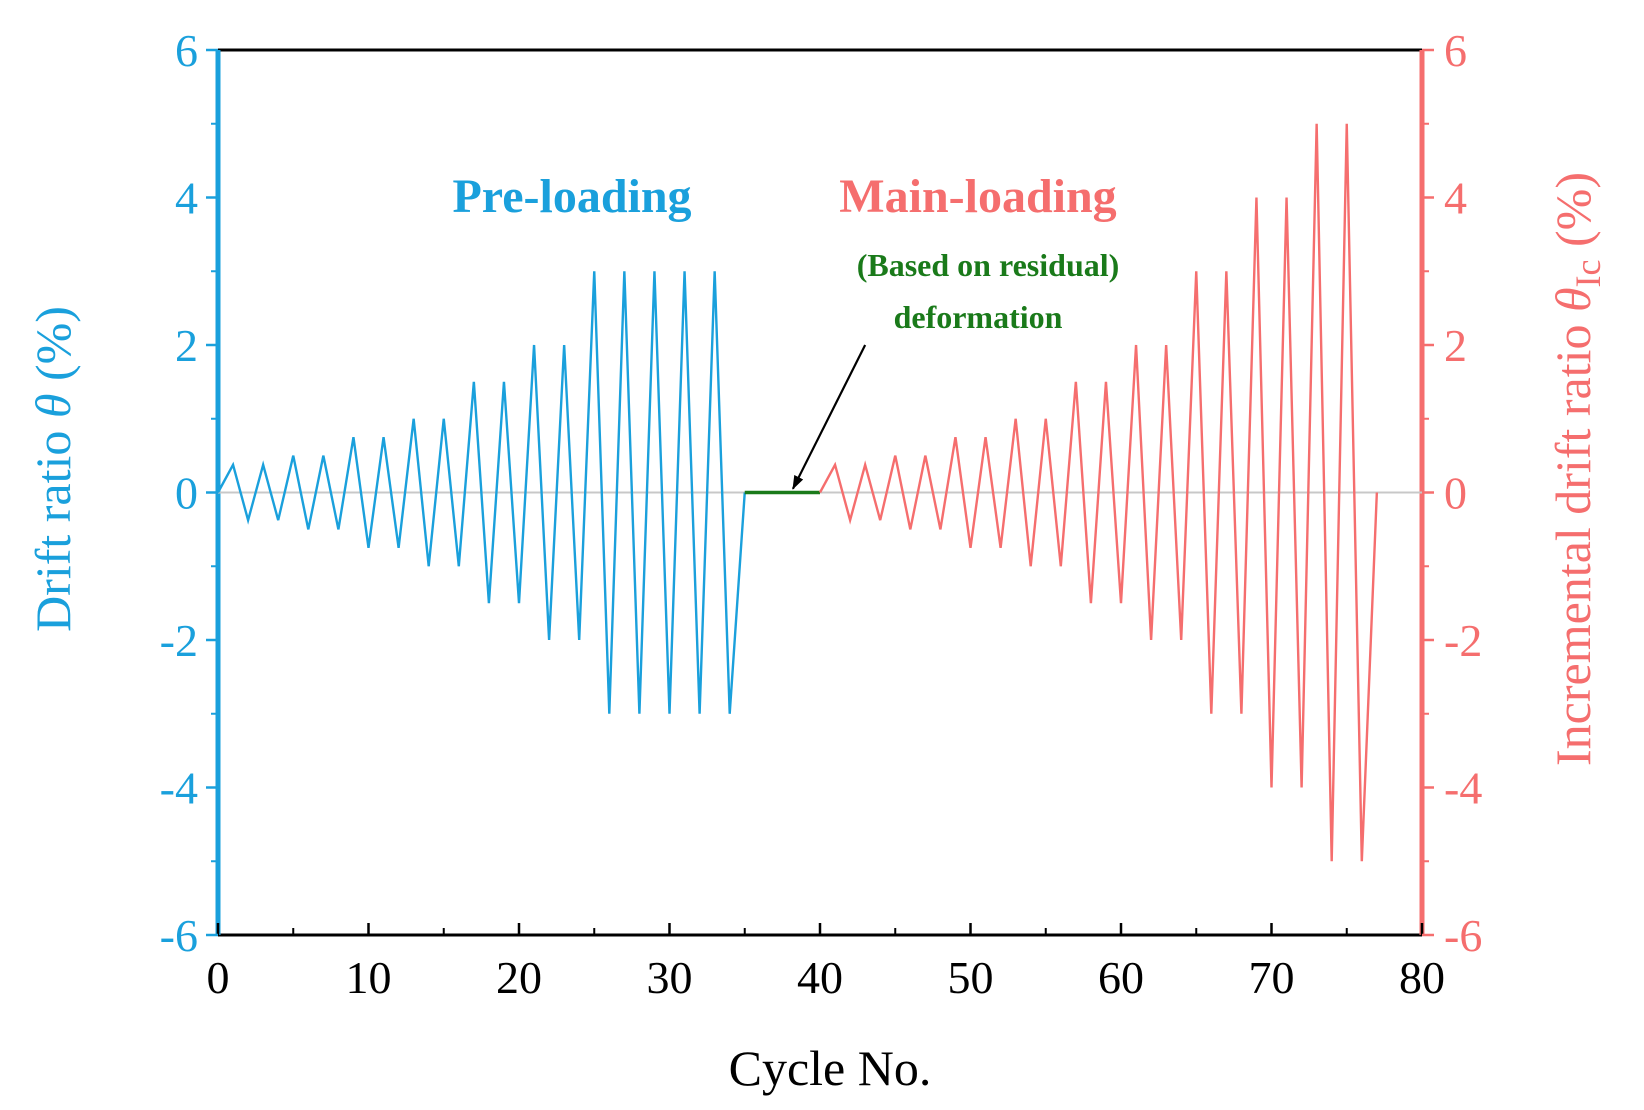 This screenshot has width=1644, height=1110. I want to click on y-left-tick-label: 2, so click(186, 345).